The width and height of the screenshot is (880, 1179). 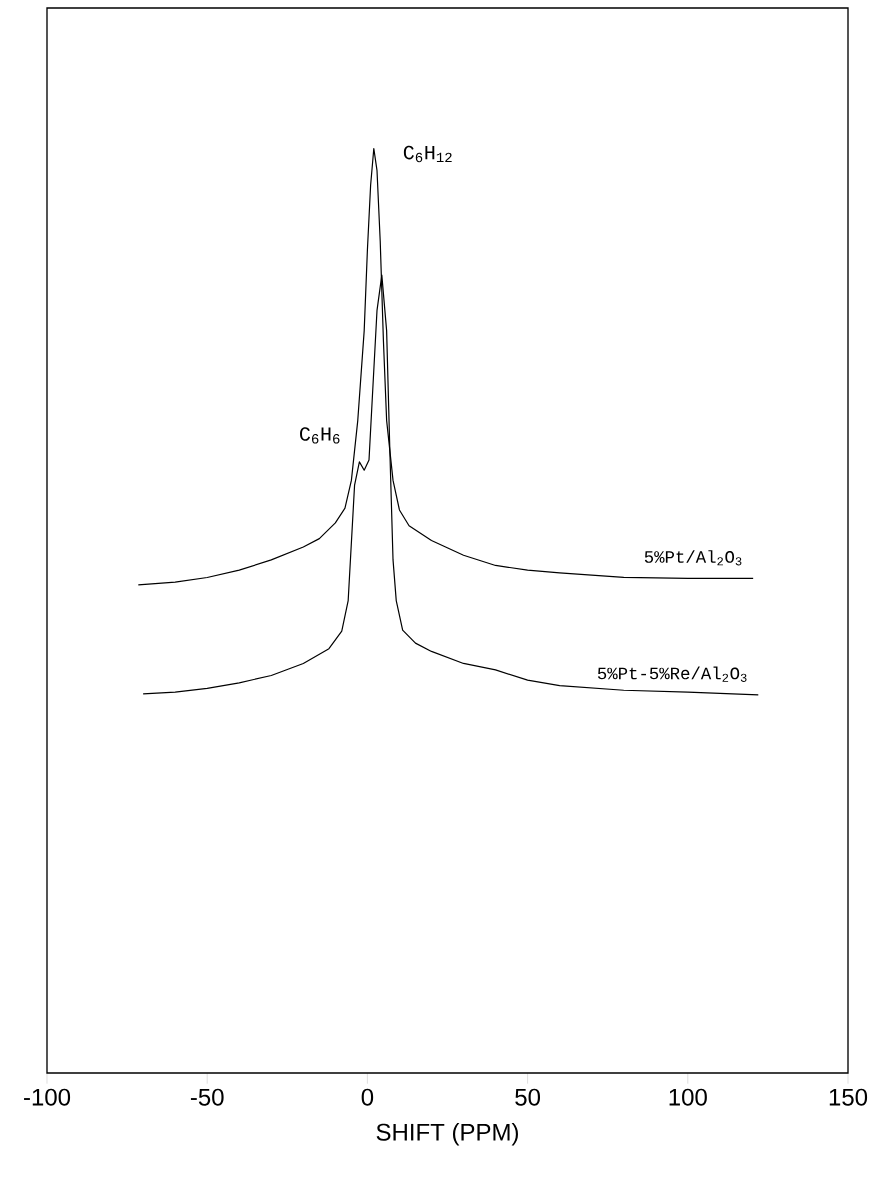 I want to click on series-label: 5%Pt-5%Re/Al$_{2}$O$_{3}$, so click(x=672, y=674).